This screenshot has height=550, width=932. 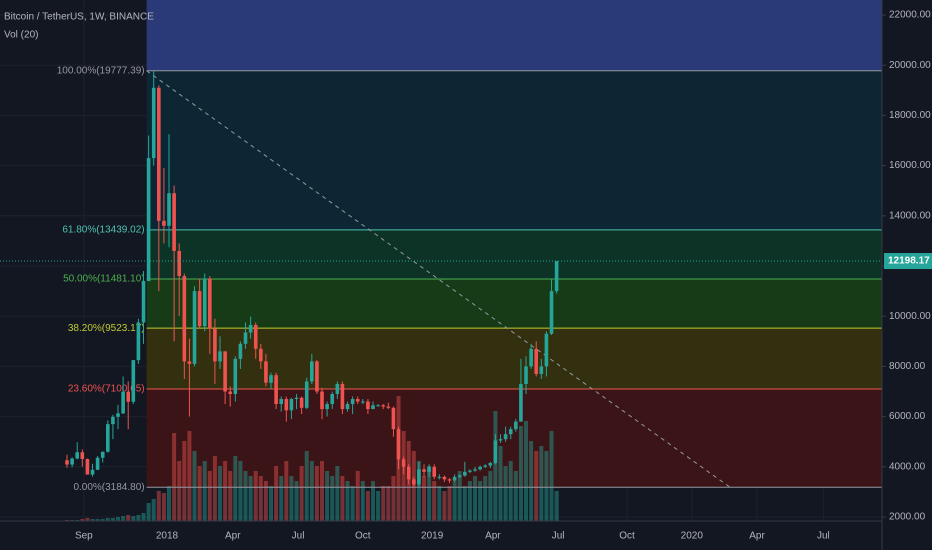 What do you see at coordinates (907, 366) in the screenshot?
I see `y-tick-label: 8000.00` at bounding box center [907, 366].